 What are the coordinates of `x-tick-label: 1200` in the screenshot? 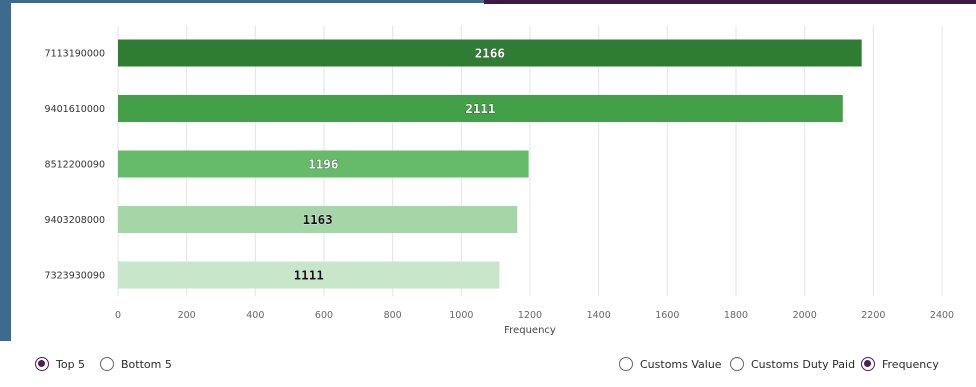 It's located at (530, 315).